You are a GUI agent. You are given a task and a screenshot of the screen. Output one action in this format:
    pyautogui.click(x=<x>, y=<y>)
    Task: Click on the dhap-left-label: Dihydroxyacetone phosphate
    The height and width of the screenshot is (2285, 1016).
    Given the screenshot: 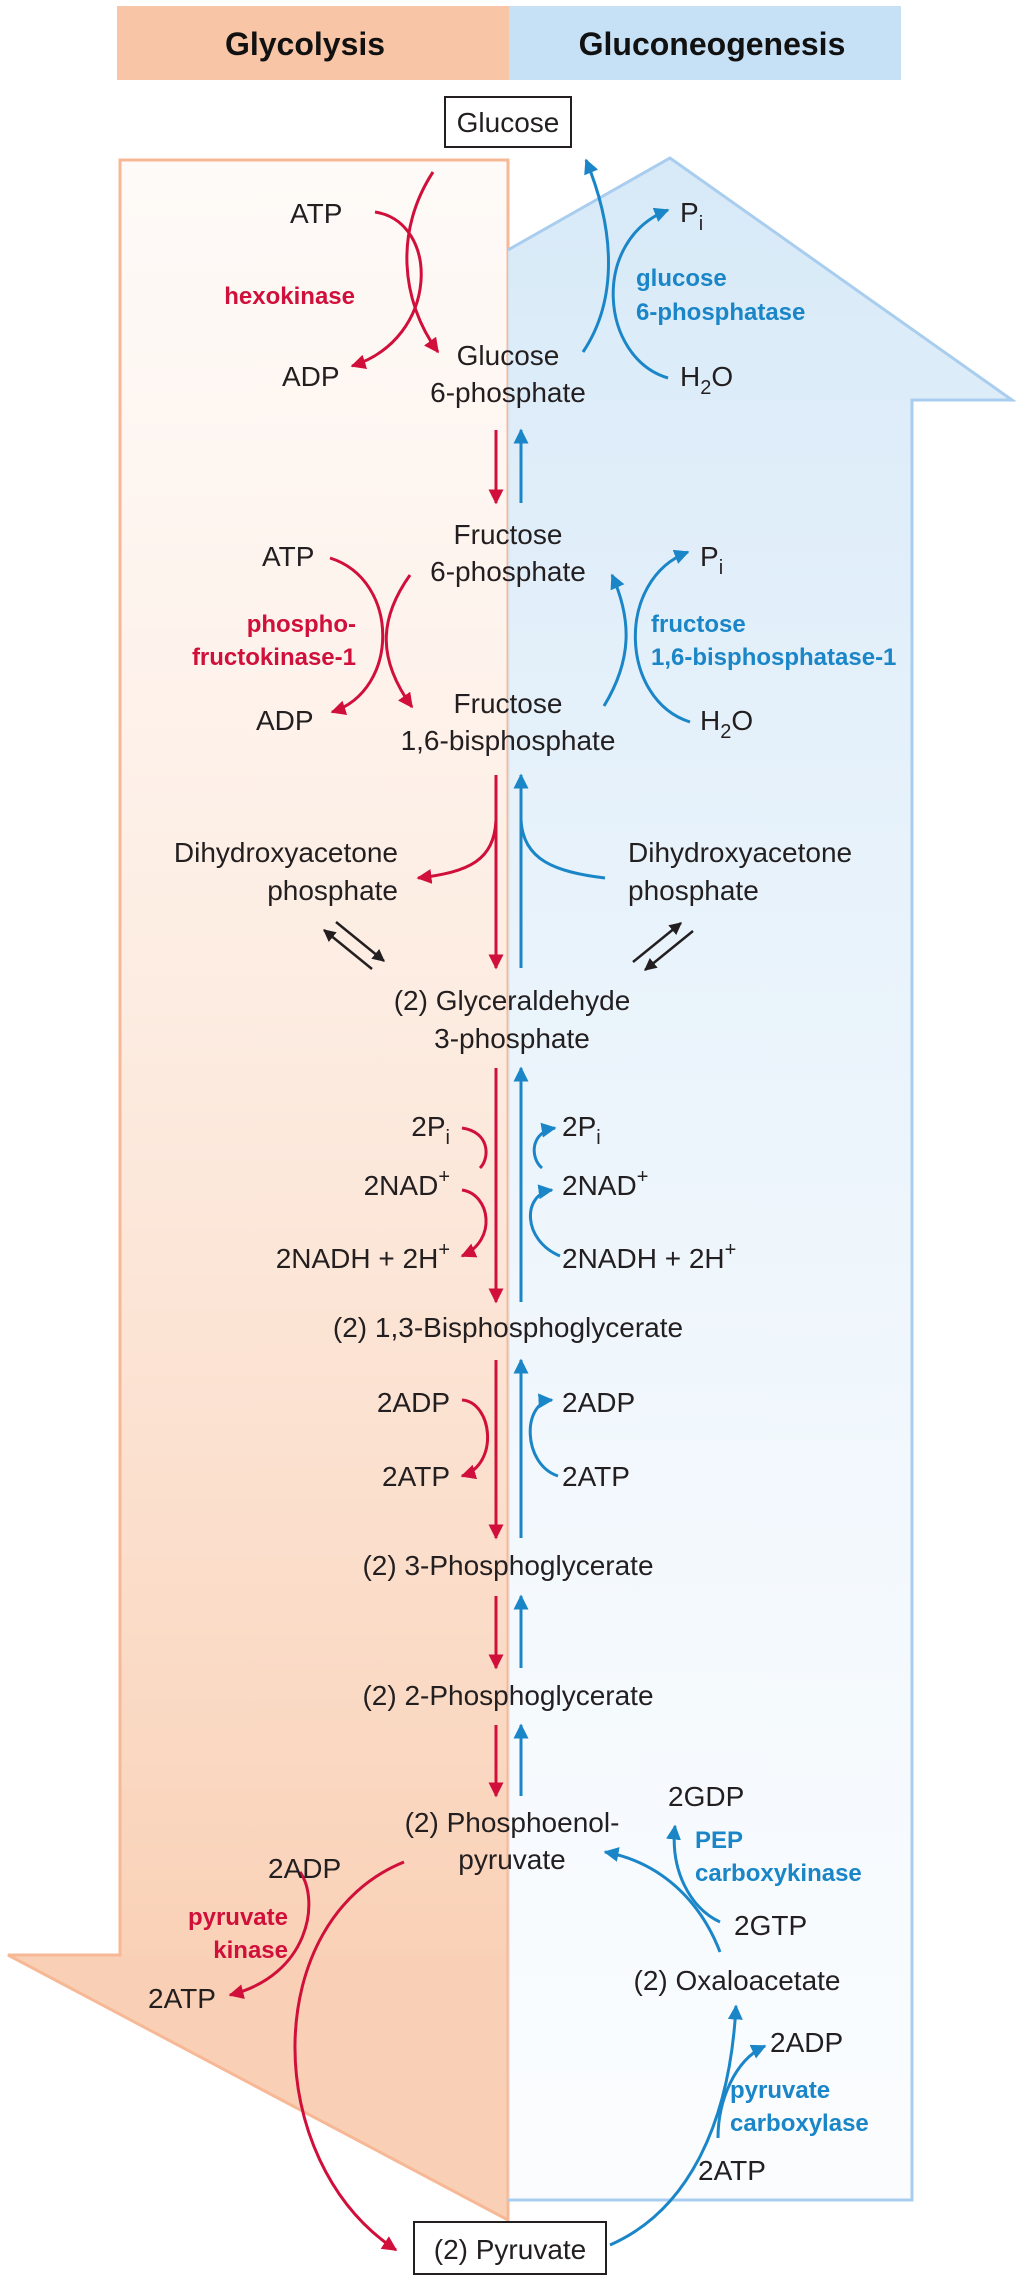 What is the action you would take?
    pyautogui.click(x=286, y=871)
    